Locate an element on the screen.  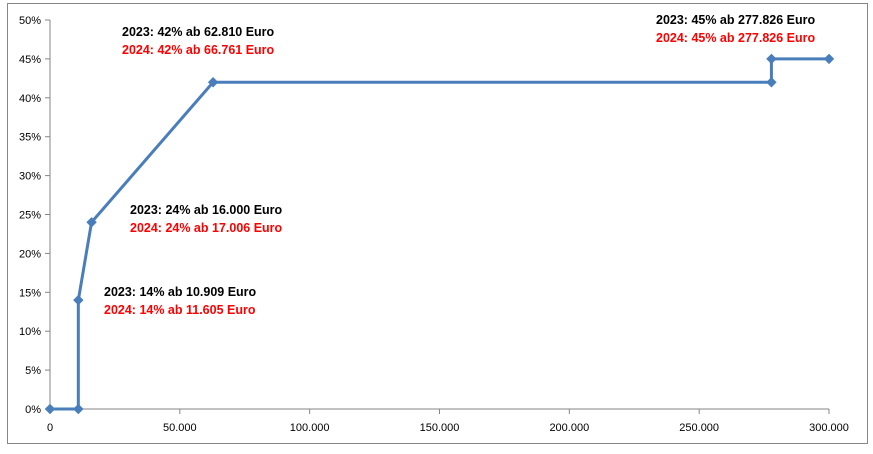
y-tick-label: 5% is located at coordinates (33, 371).